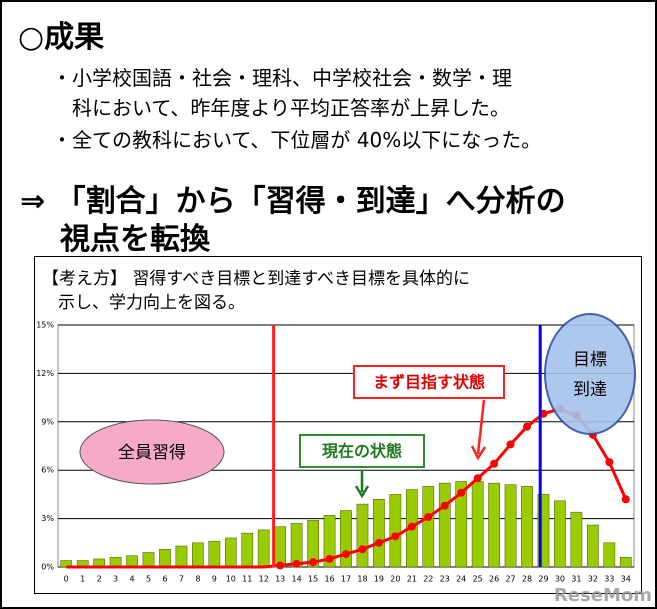 The width and height of the screenshot is (657, 609). What do you see at coordinates (148, 579) in the screenshot?
I see `x-tick-label: 5` at bounding box center [148, 579].